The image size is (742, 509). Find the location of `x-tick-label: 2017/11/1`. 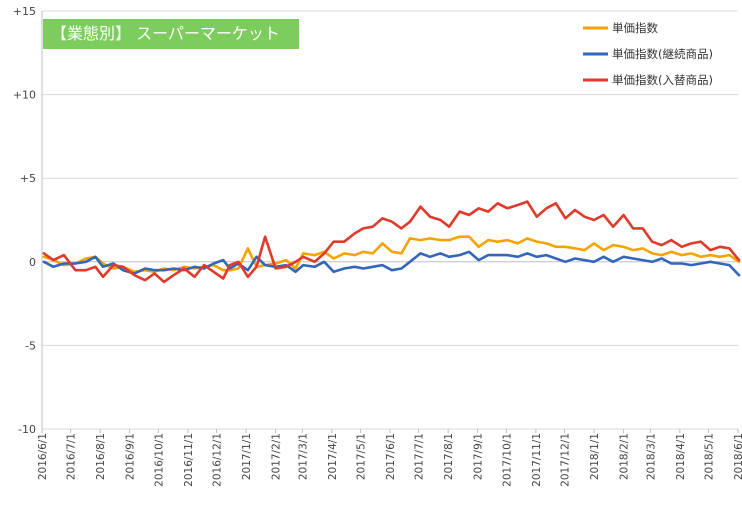

x-tick-label: 2017/11/1 is located at coordinates (537, 460).